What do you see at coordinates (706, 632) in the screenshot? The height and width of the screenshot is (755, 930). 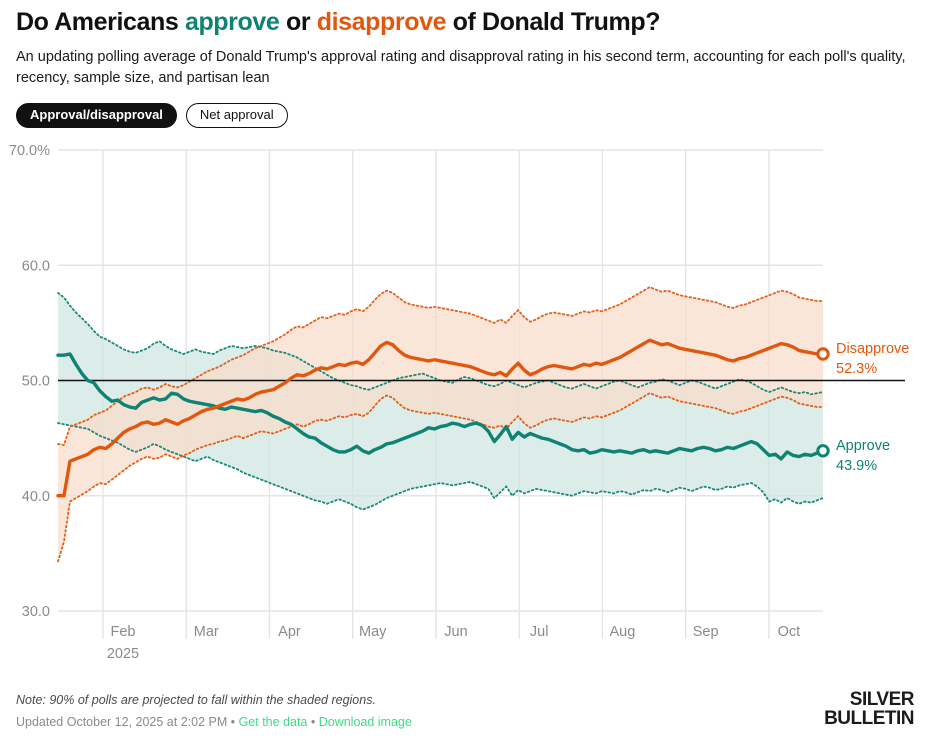 I see `x-axis-tick-label: Sep` at bounding box center [706, 632].